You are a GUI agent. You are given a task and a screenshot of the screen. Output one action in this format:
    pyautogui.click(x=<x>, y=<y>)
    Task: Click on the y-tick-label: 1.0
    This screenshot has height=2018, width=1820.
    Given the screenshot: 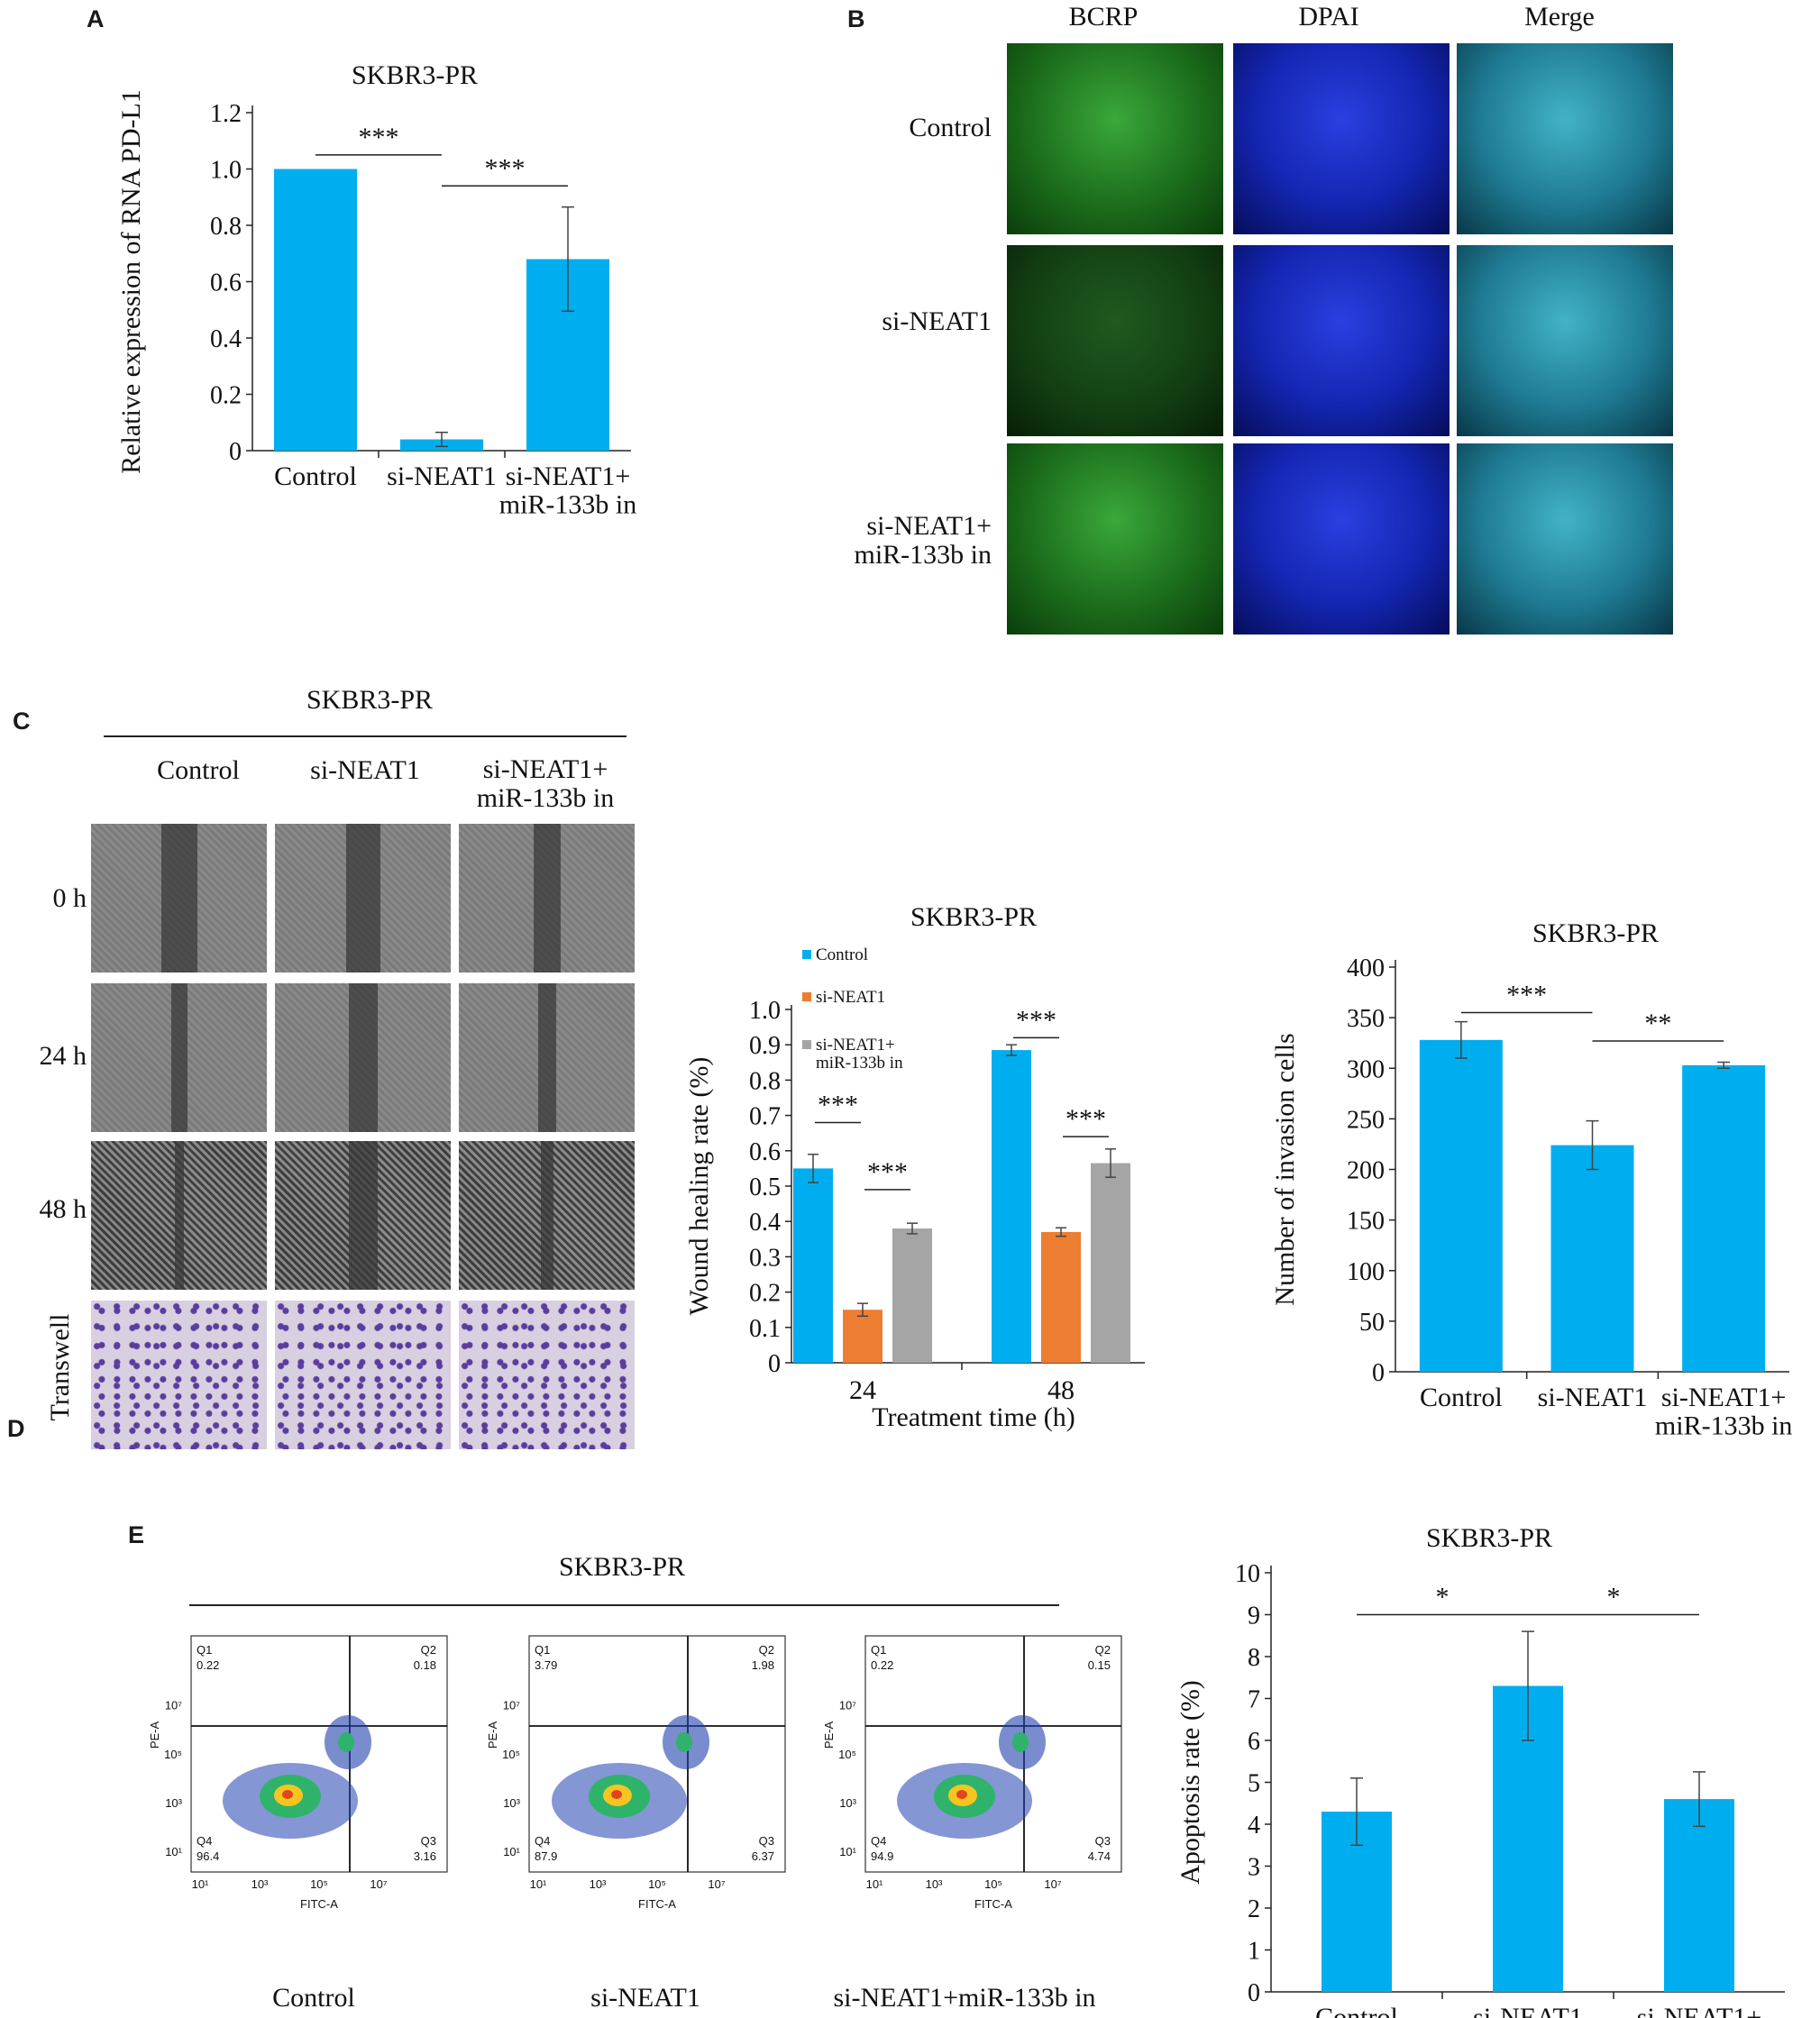 What is the action you would take?
    pyautogui.click(x=765, y=1011)
    